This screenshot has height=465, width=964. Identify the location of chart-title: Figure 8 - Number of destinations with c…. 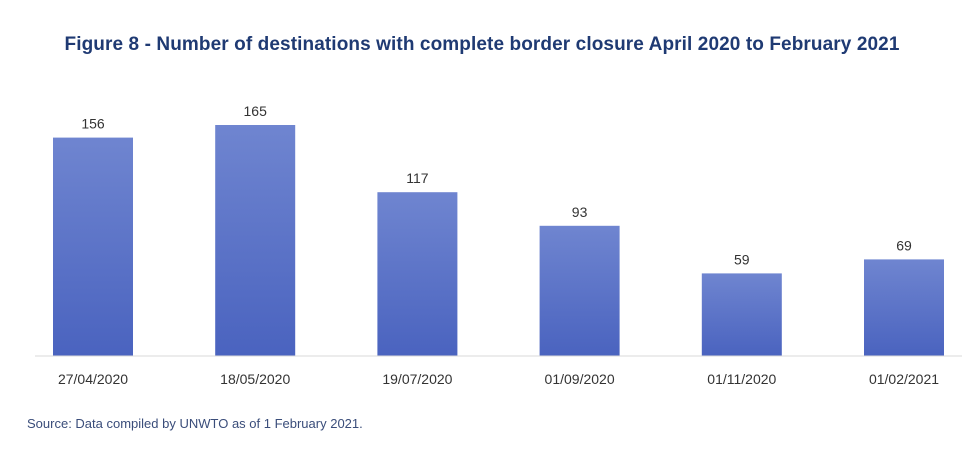
(482, 44).